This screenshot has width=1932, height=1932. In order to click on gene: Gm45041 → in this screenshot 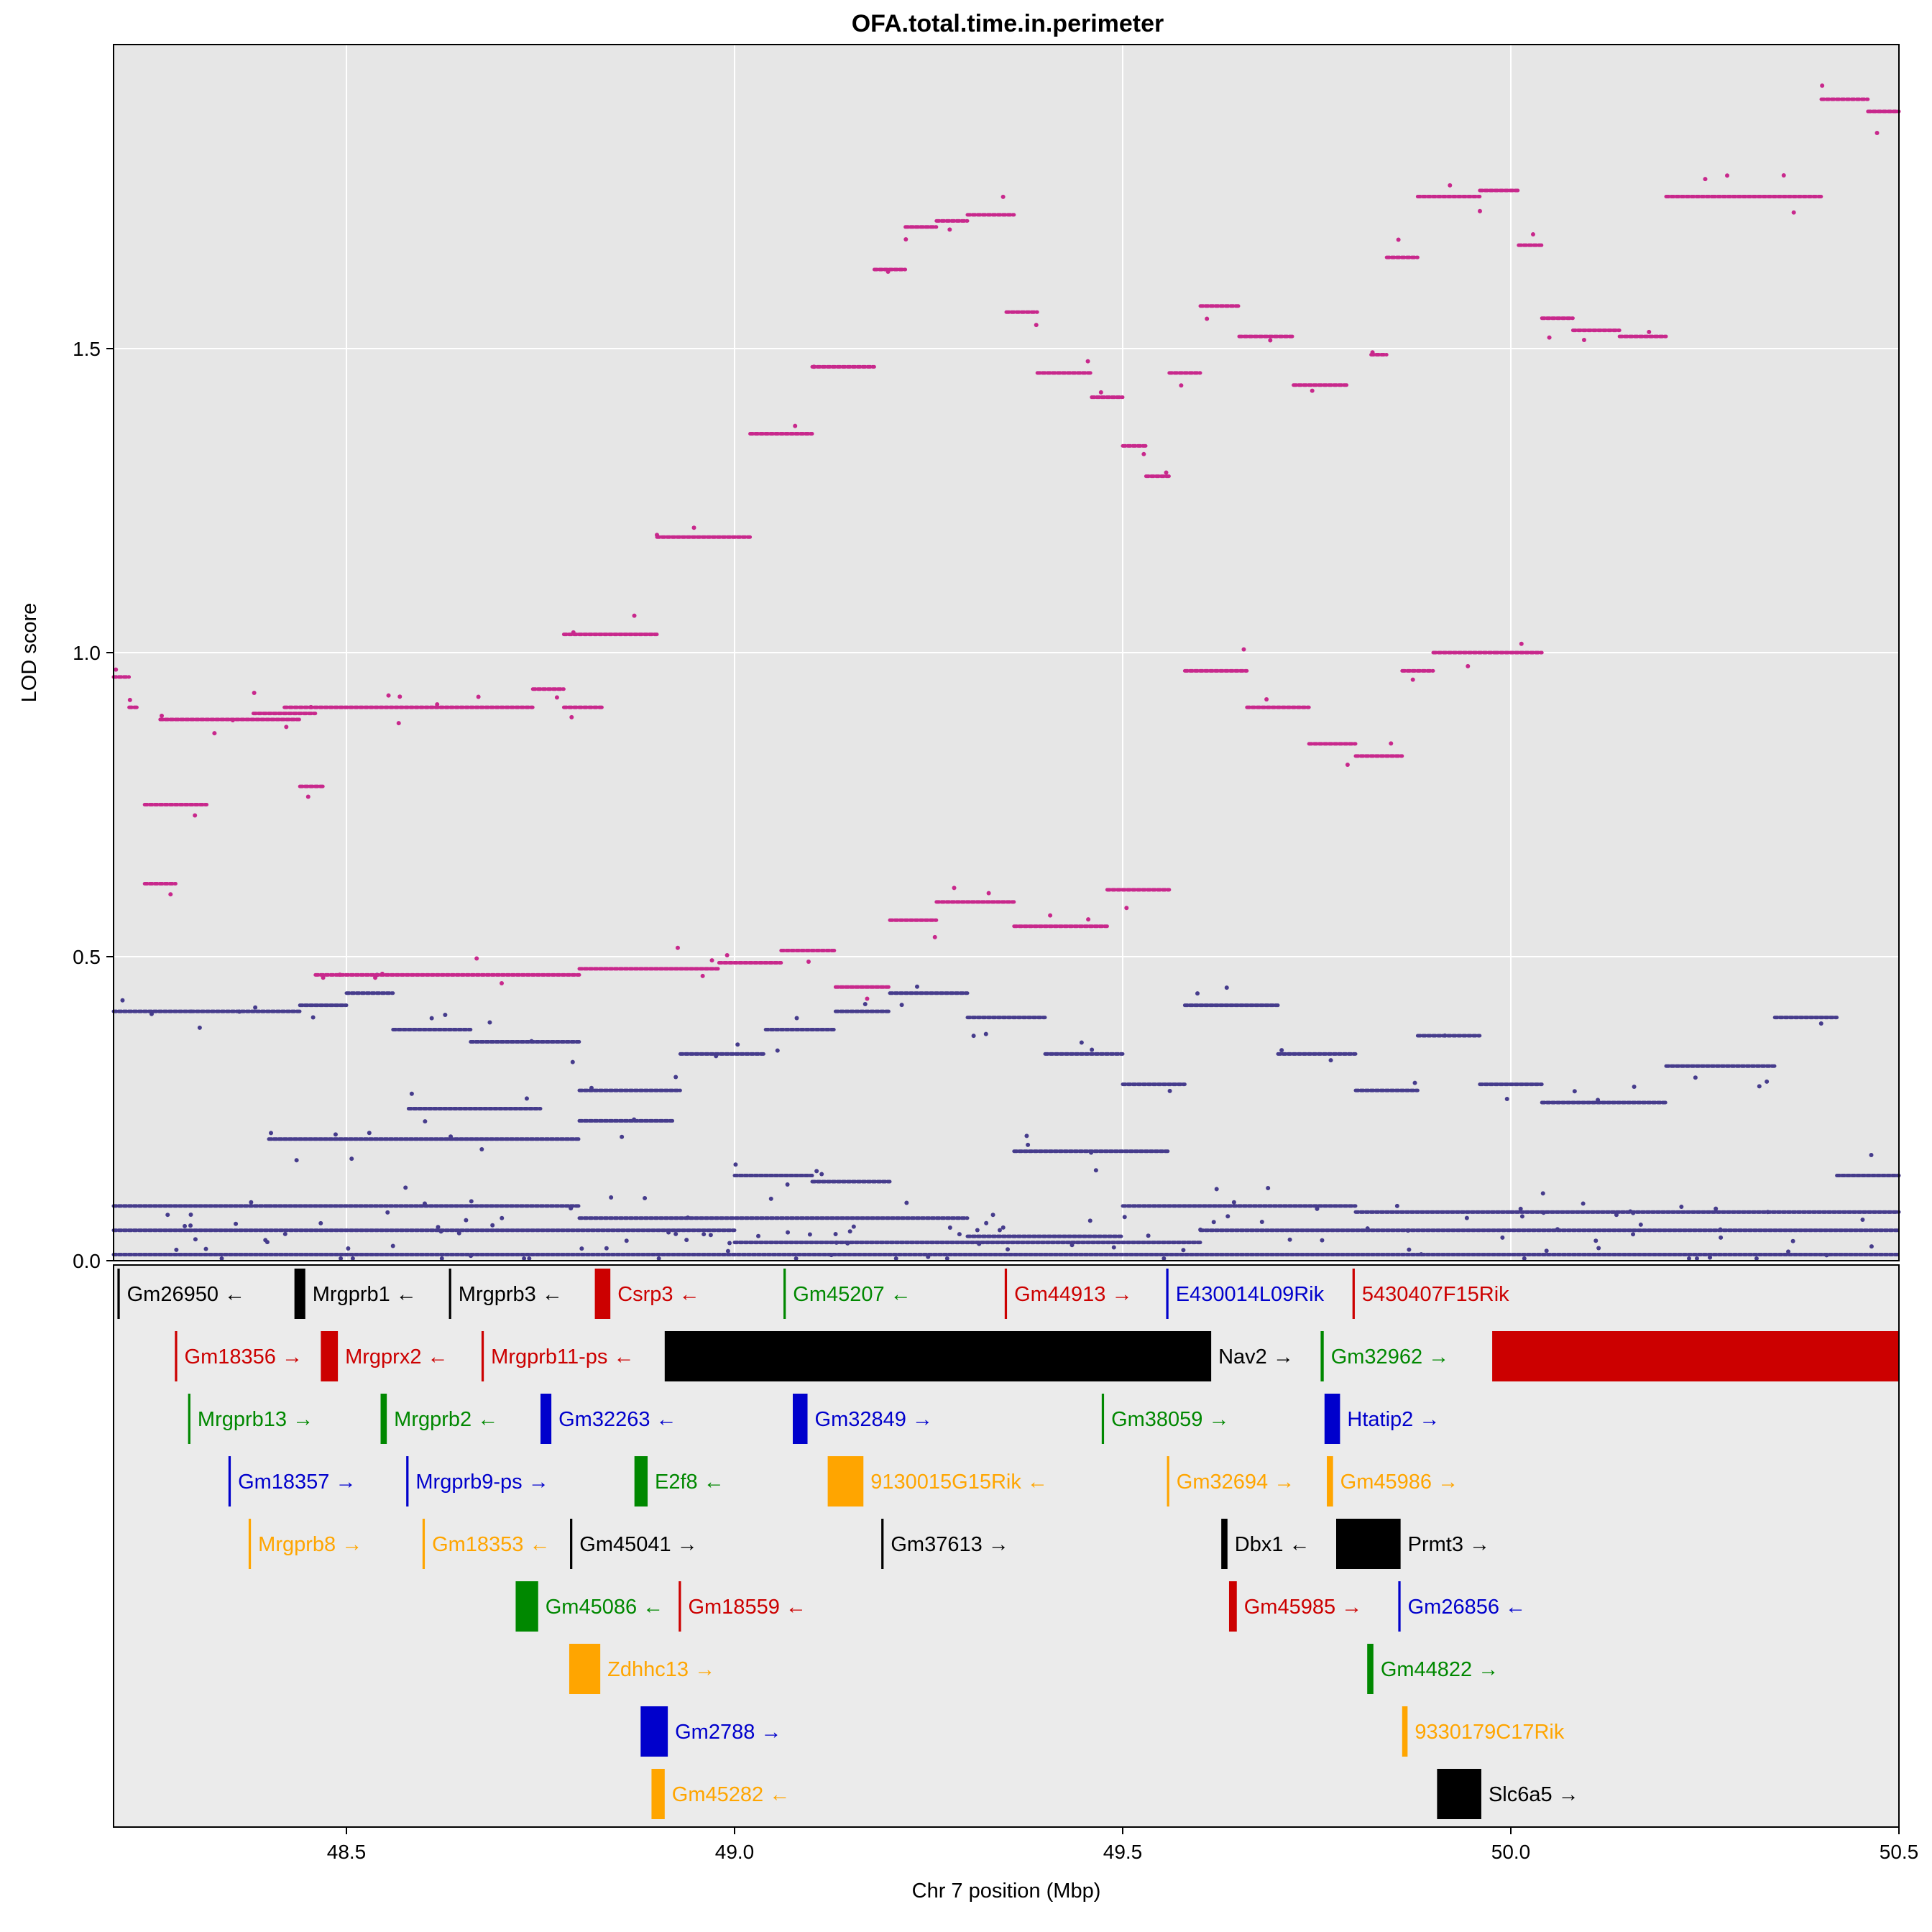, I will do `click(634, 1544)`.